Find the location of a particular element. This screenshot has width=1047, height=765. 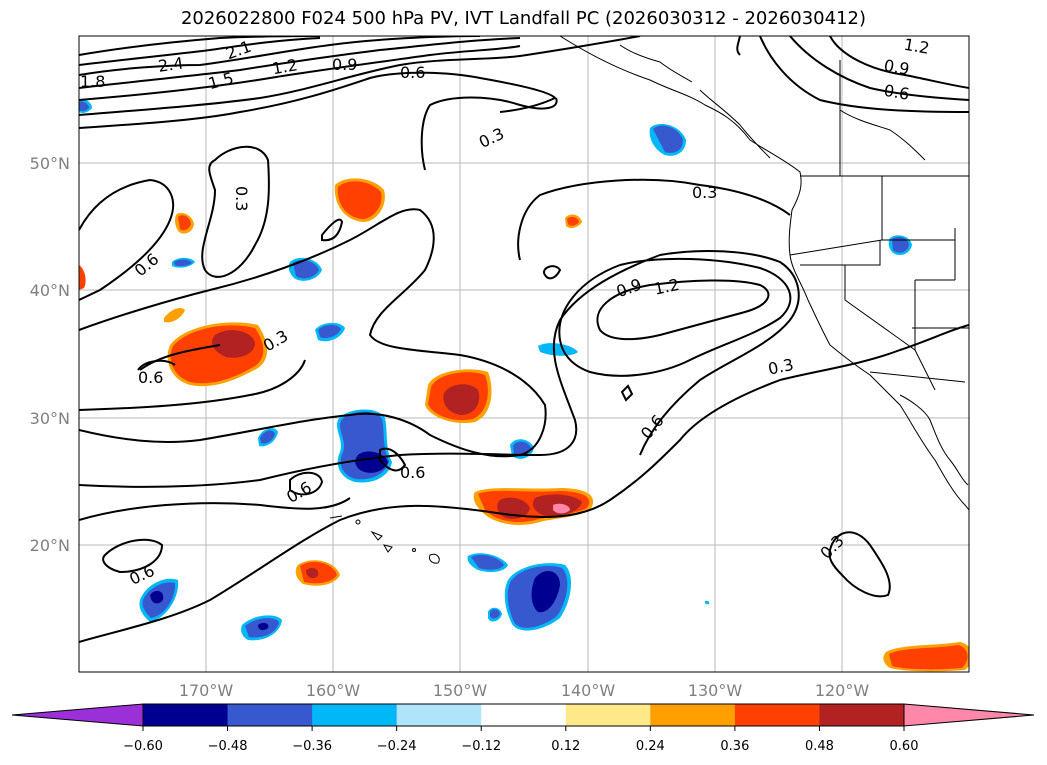

contour-right-0.3 is located at coordinates (738, 46).